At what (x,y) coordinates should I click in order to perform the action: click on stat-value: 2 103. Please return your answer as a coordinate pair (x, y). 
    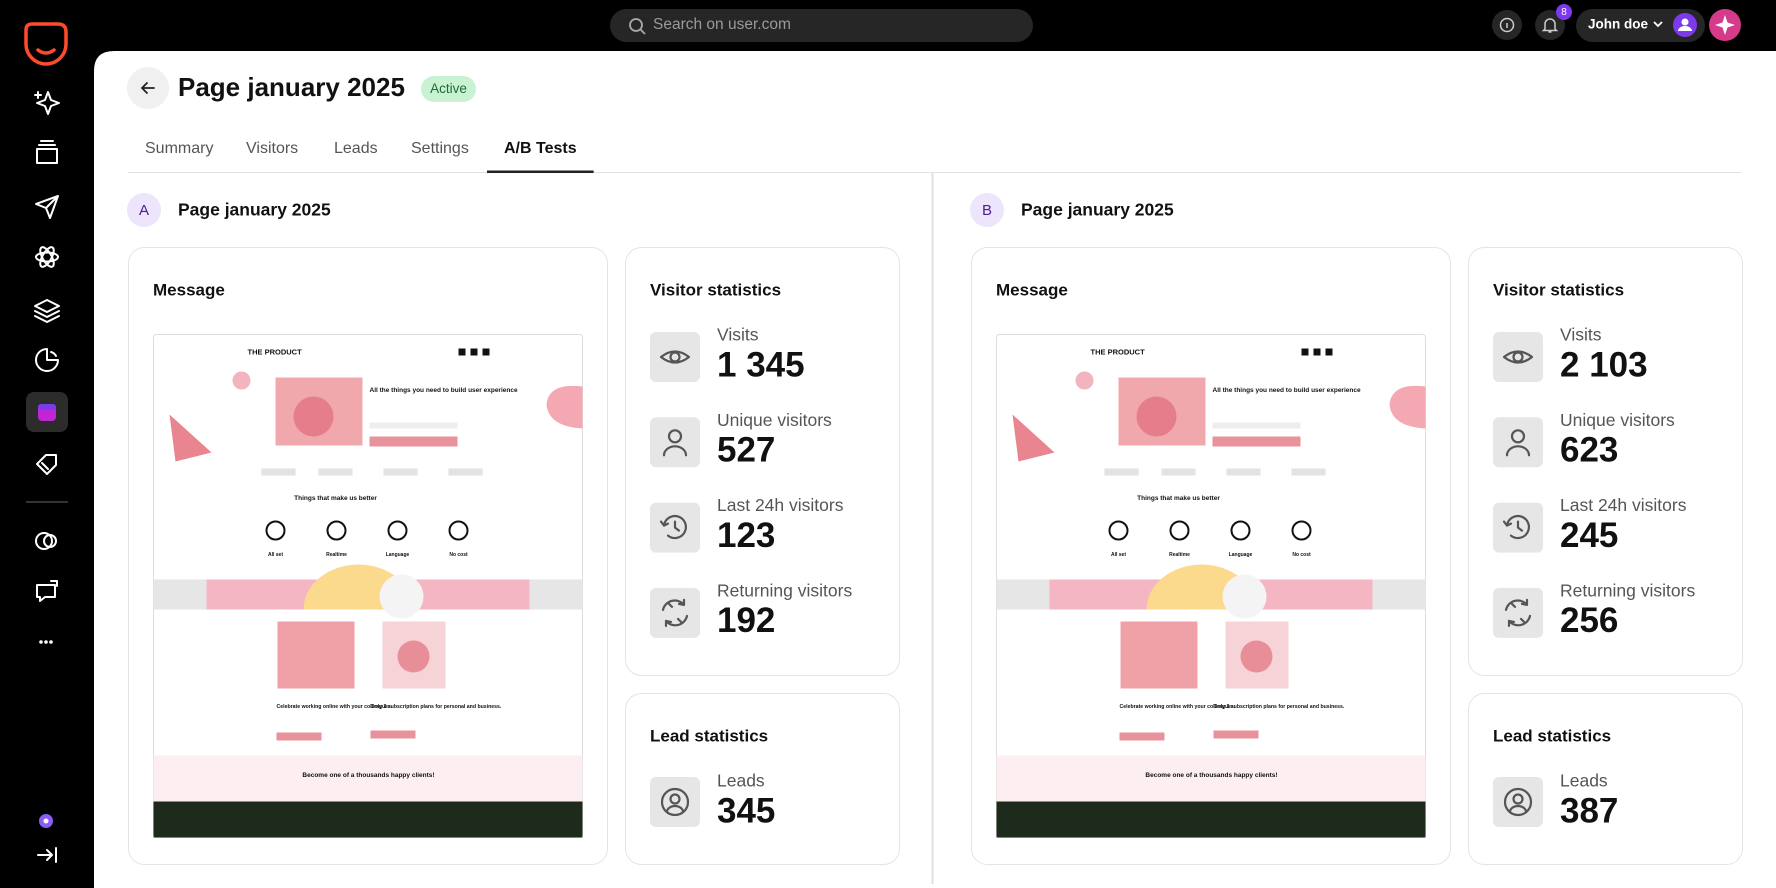
    Looking at the image, I should click on (1604, 364).